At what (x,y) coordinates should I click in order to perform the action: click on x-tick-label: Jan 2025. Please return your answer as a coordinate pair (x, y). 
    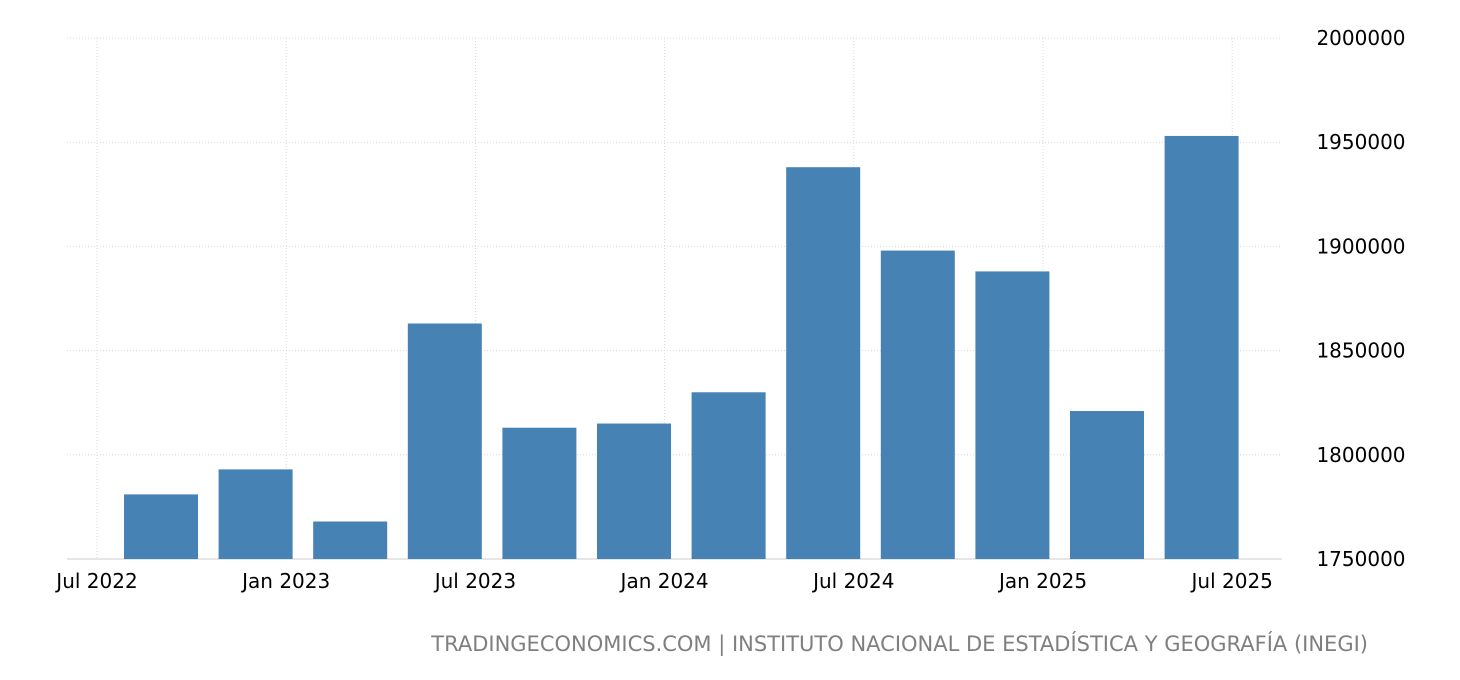
    Looking at the image, I should click on (1042, 581).